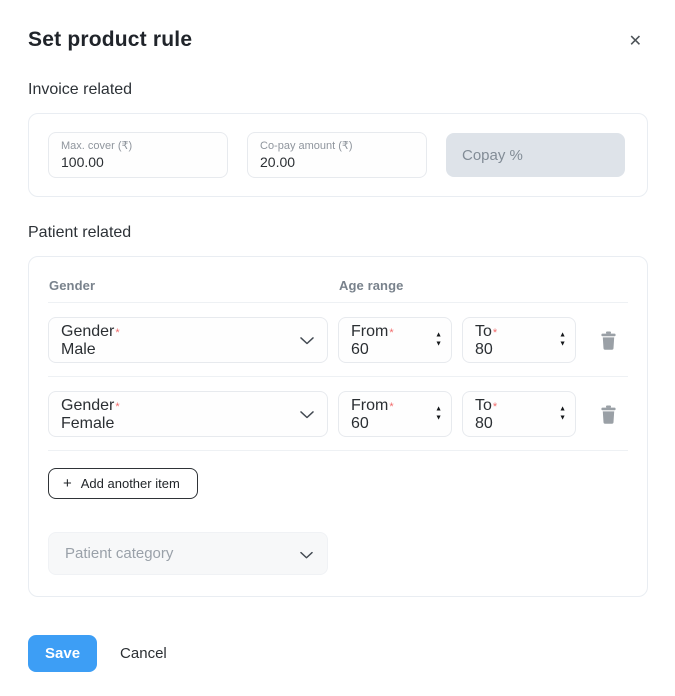 Image resolution: width=675 pixels, height=696 pixels. Describe the element at coordinates (338, 279) in the screenshot. I see `patient-columns-header: Gender Age range` at that location.